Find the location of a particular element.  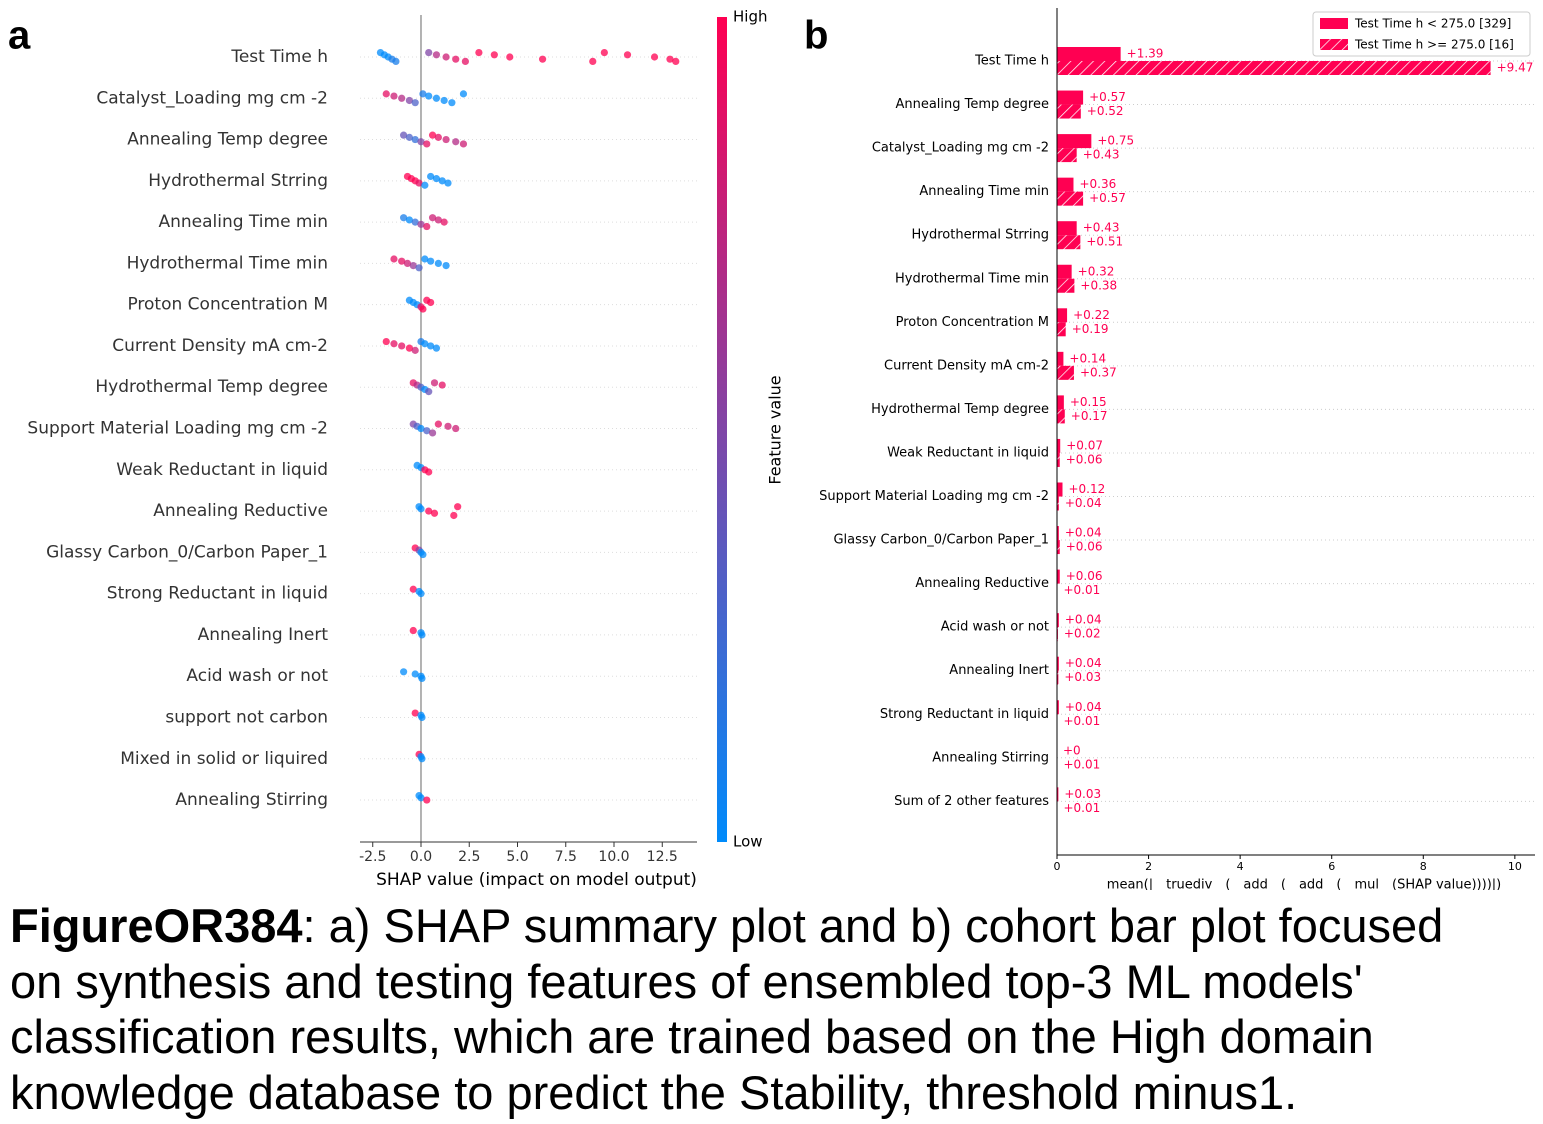

value-label: +1.39 is located at coordinates (1145, 54).